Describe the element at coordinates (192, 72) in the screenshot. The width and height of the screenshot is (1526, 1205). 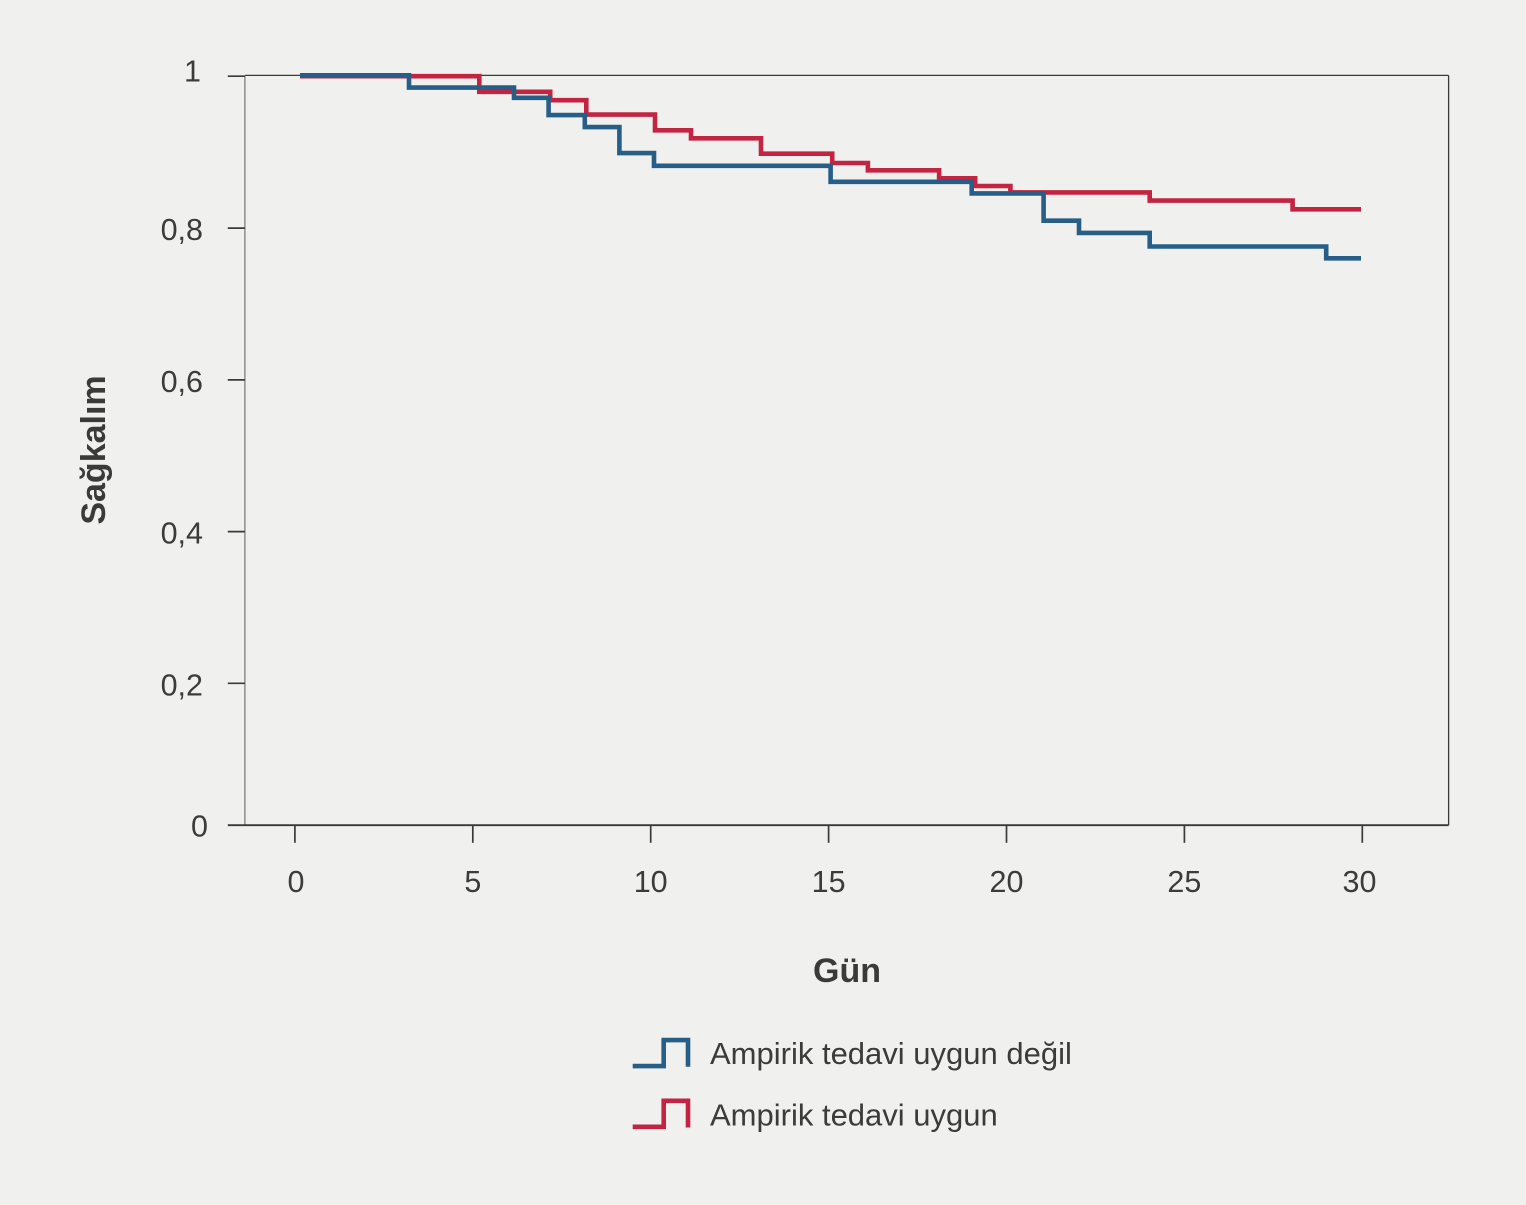
I see `svg-text: 1` at that location.